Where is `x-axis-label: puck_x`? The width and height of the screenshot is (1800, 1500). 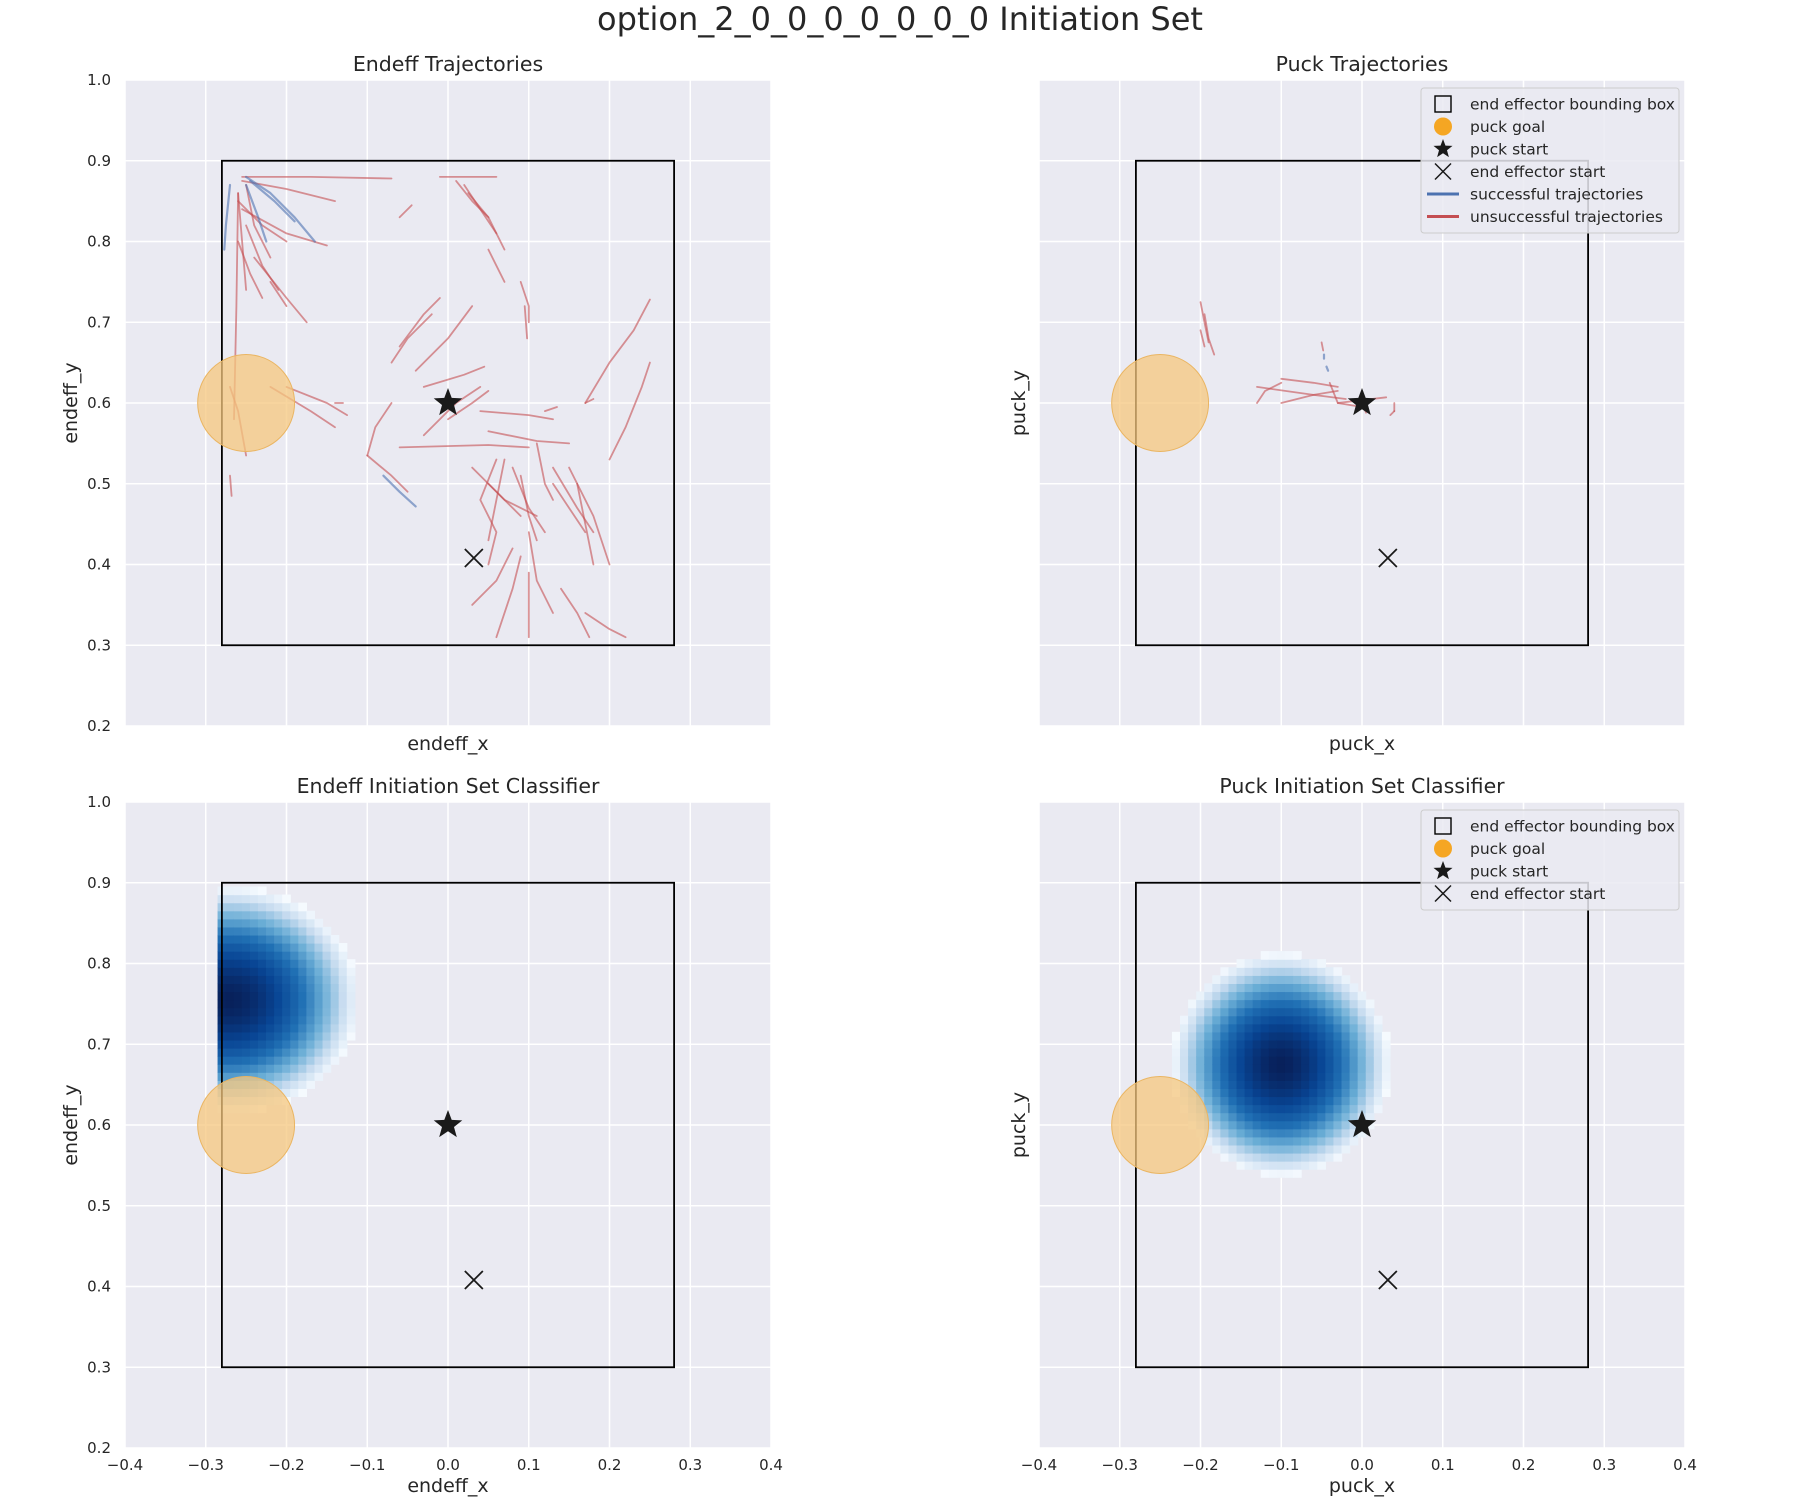
x-axis-label: puck_x is located at coordinates (1362, 1486).